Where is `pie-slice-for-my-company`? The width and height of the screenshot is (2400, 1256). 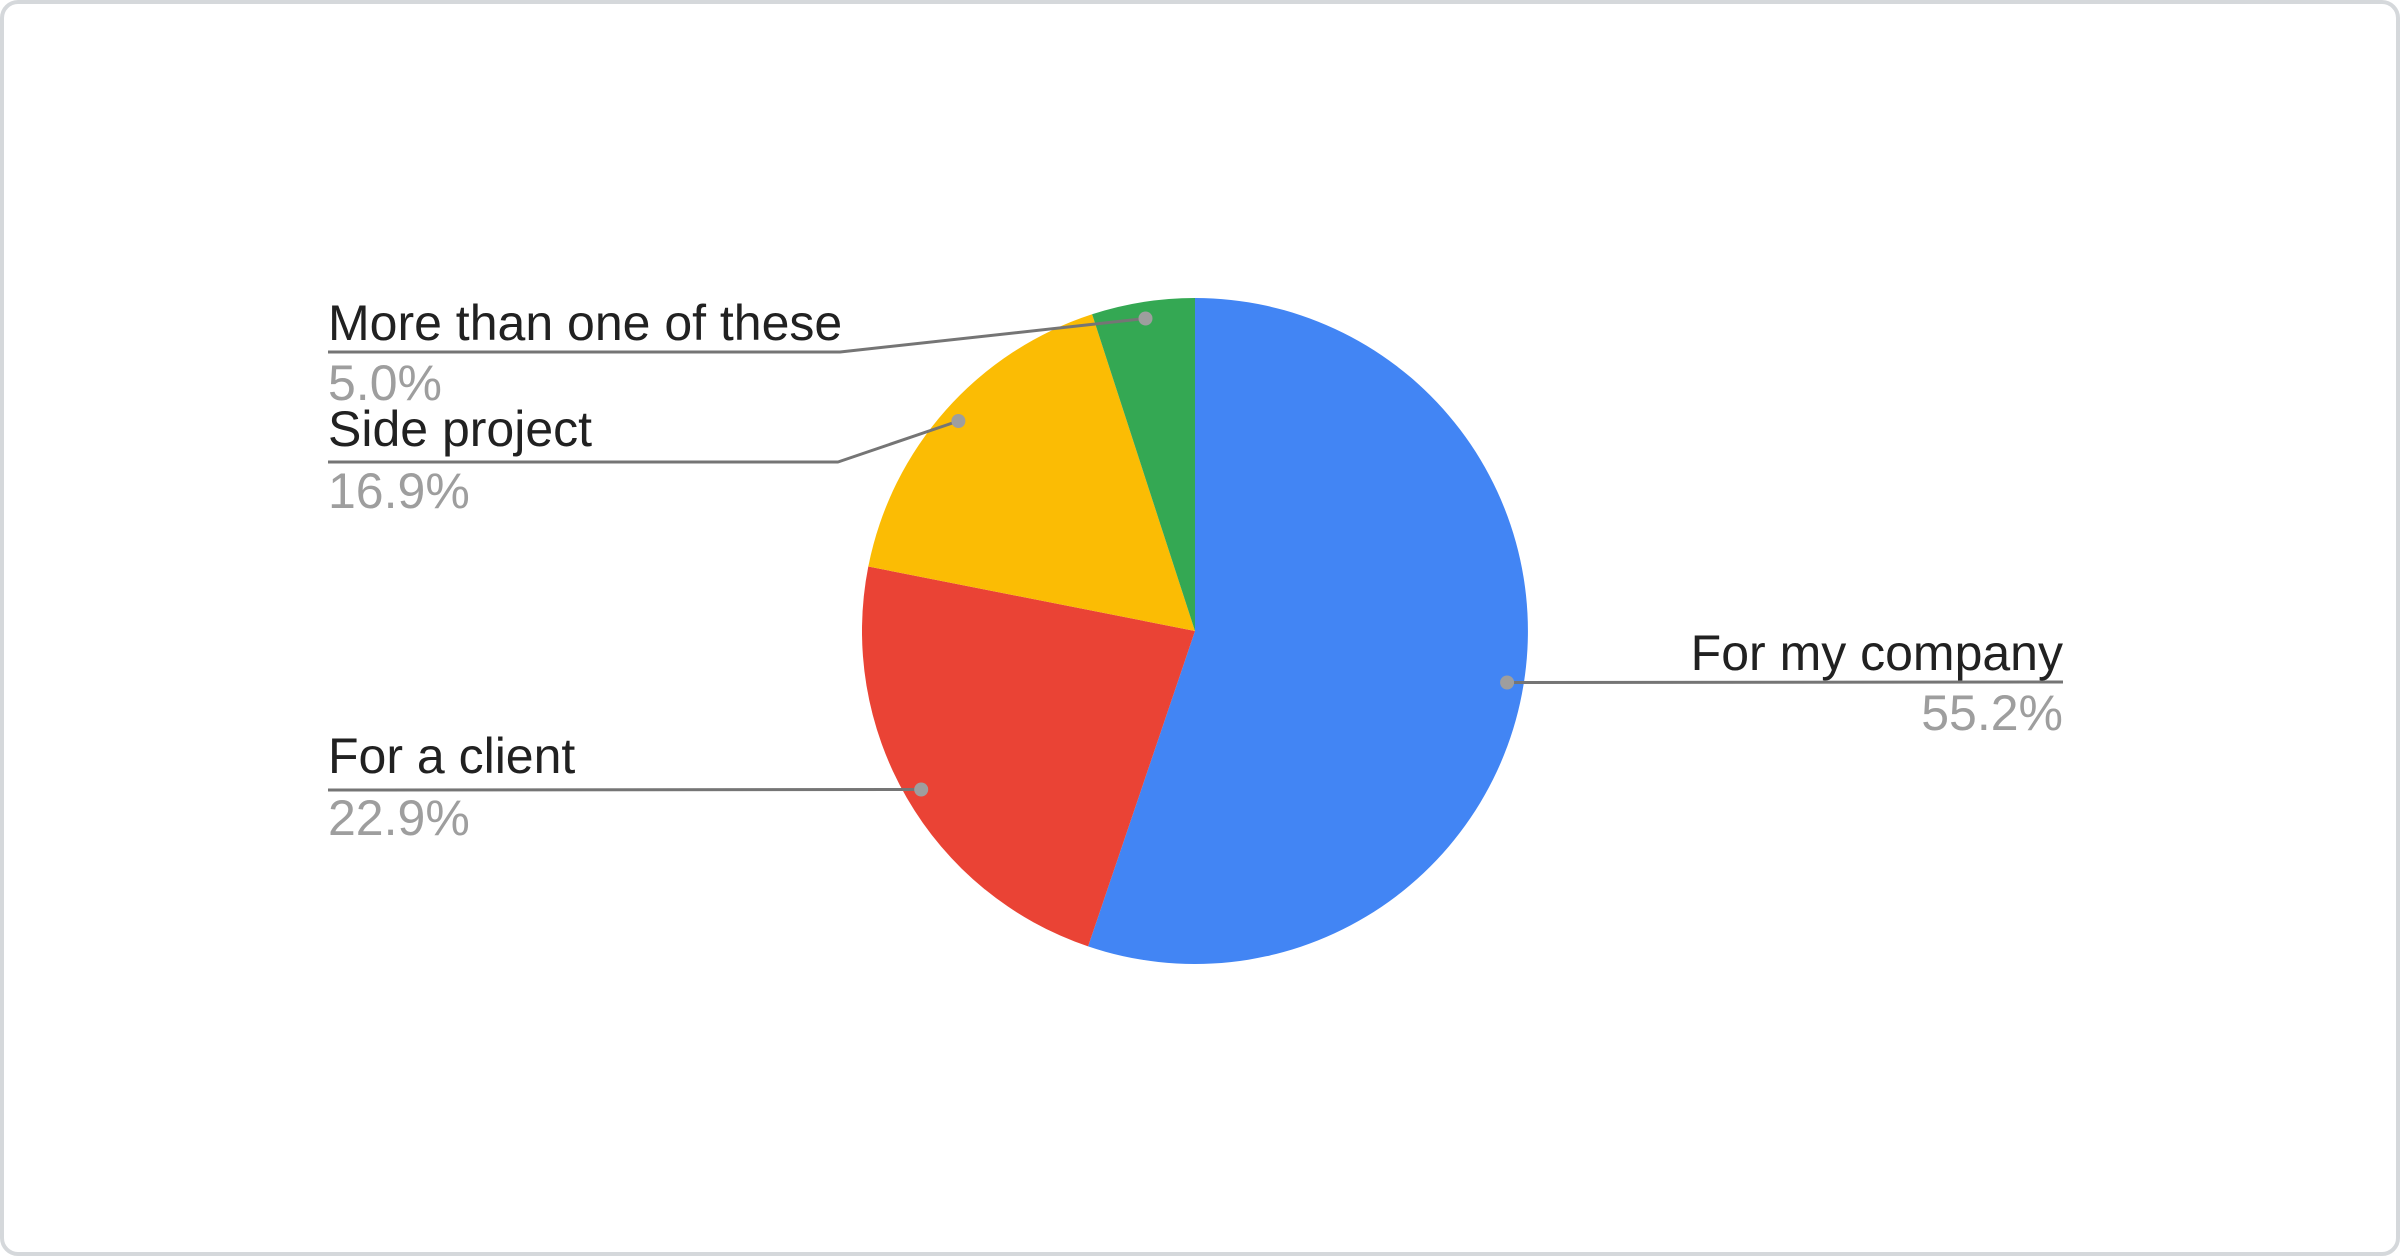
pie-slice-for-my-company is located at coordinates (1308, 631).